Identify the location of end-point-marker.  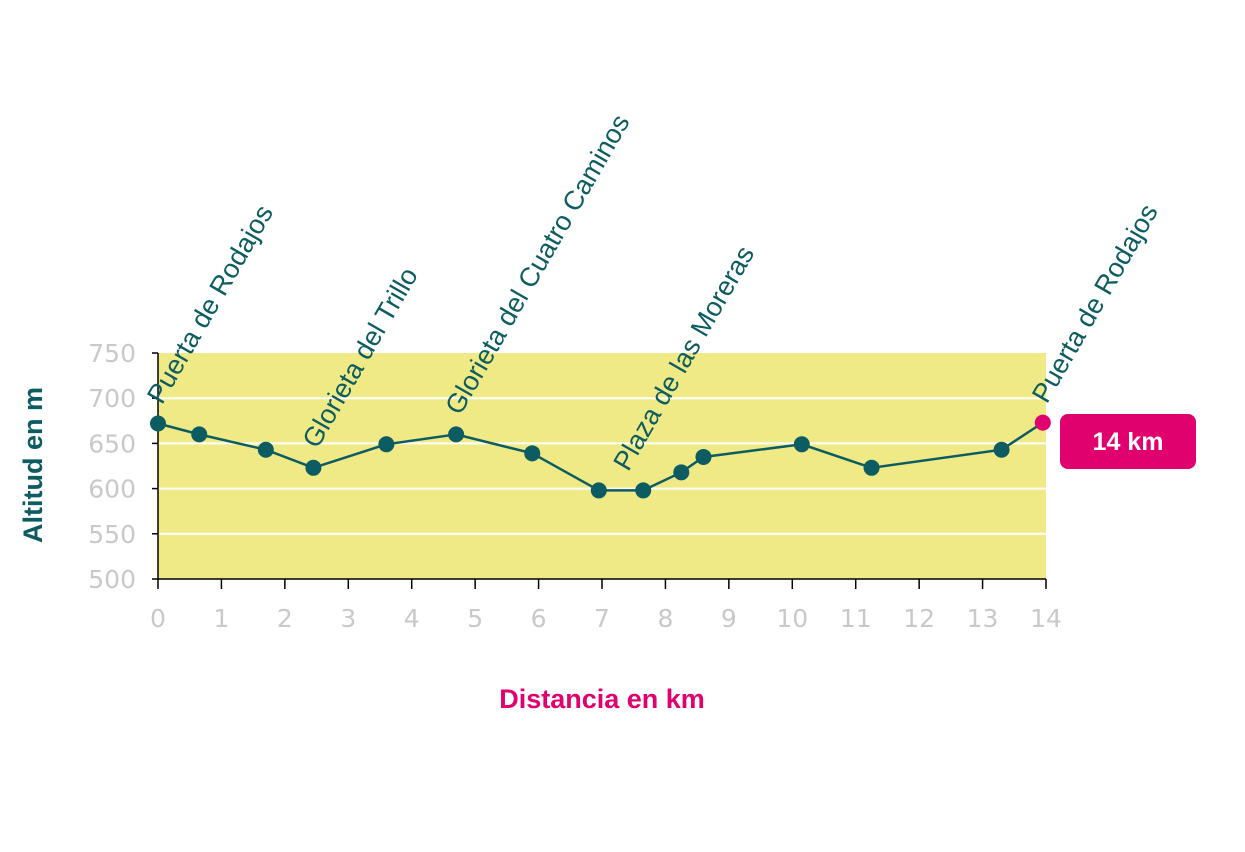
(1042, 422).